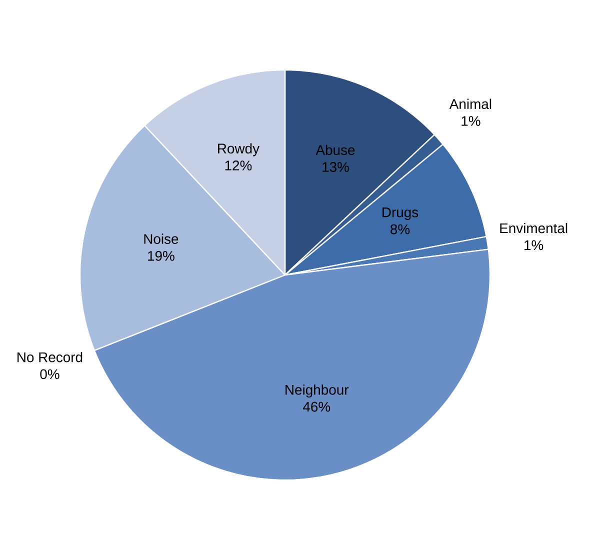 The width and height of the screenshot is (592, 553). What do you see at coordinates (50, 357) in the screenshot?
I see `category-label: No Record` at bounding box center [50, 357].